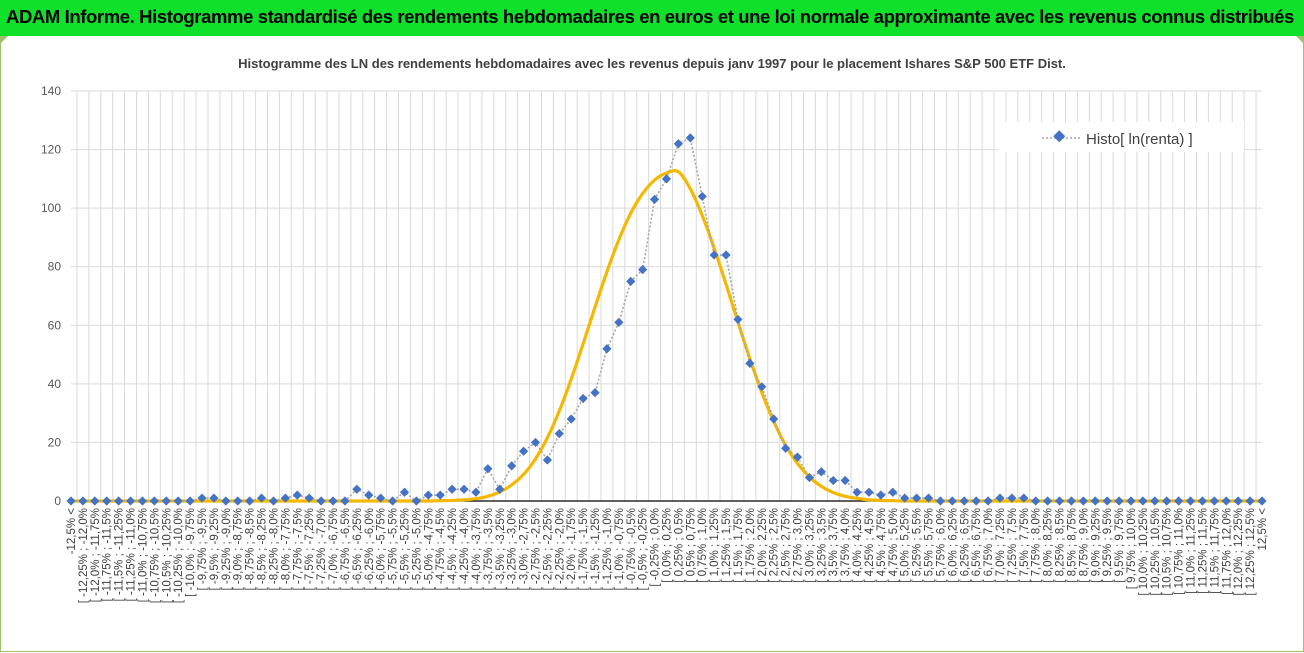 The image size is (1304, 653). Describe the element at coordinates (477, 549) in the screenshot. I see `x-tick-label: [ -4,0% ; -3,75%` at that location.